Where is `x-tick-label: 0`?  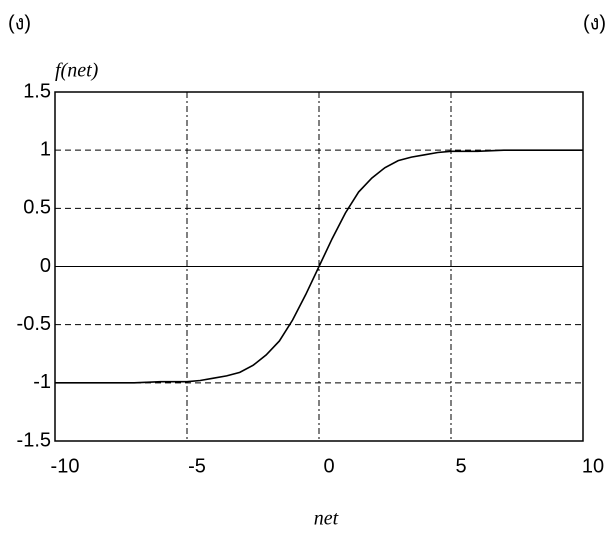 x-tick-label: 0 is located at coordinates (328, 466).